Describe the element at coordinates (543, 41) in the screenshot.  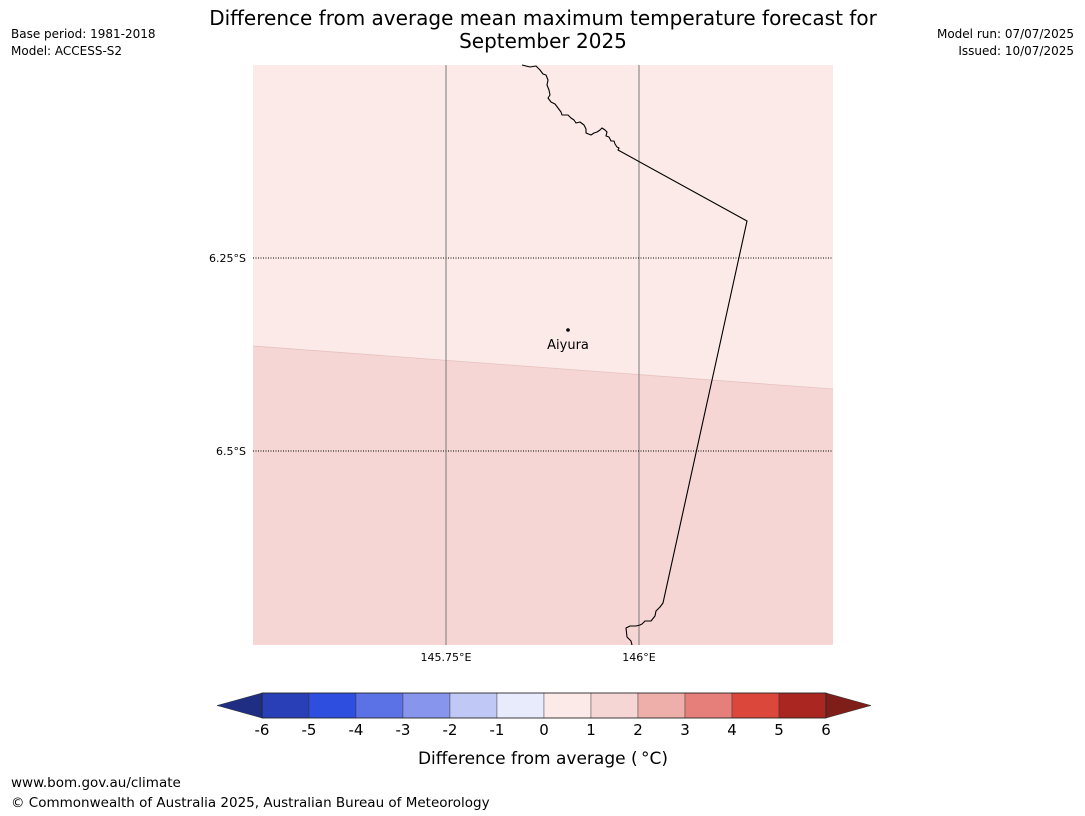
I see `title-line-2: September 2025` at that location.